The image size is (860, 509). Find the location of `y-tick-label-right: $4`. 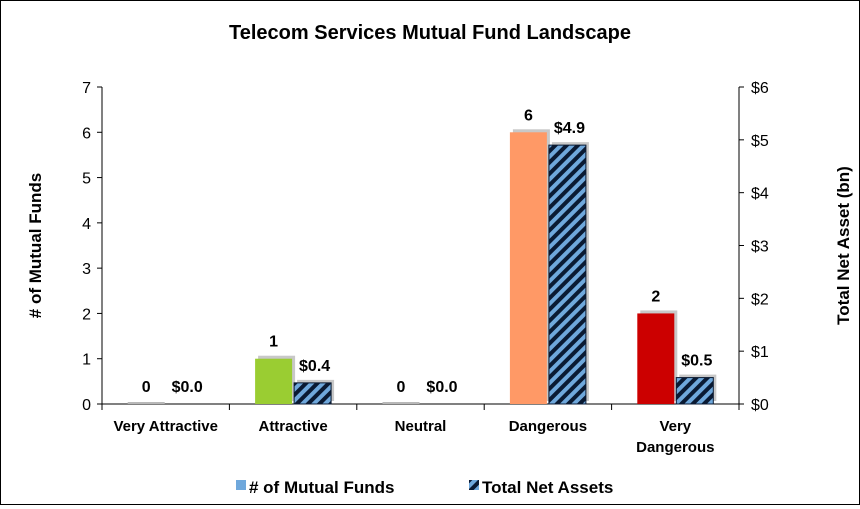

y-tick-label-right: $4 is located at coordinates (760, 194).